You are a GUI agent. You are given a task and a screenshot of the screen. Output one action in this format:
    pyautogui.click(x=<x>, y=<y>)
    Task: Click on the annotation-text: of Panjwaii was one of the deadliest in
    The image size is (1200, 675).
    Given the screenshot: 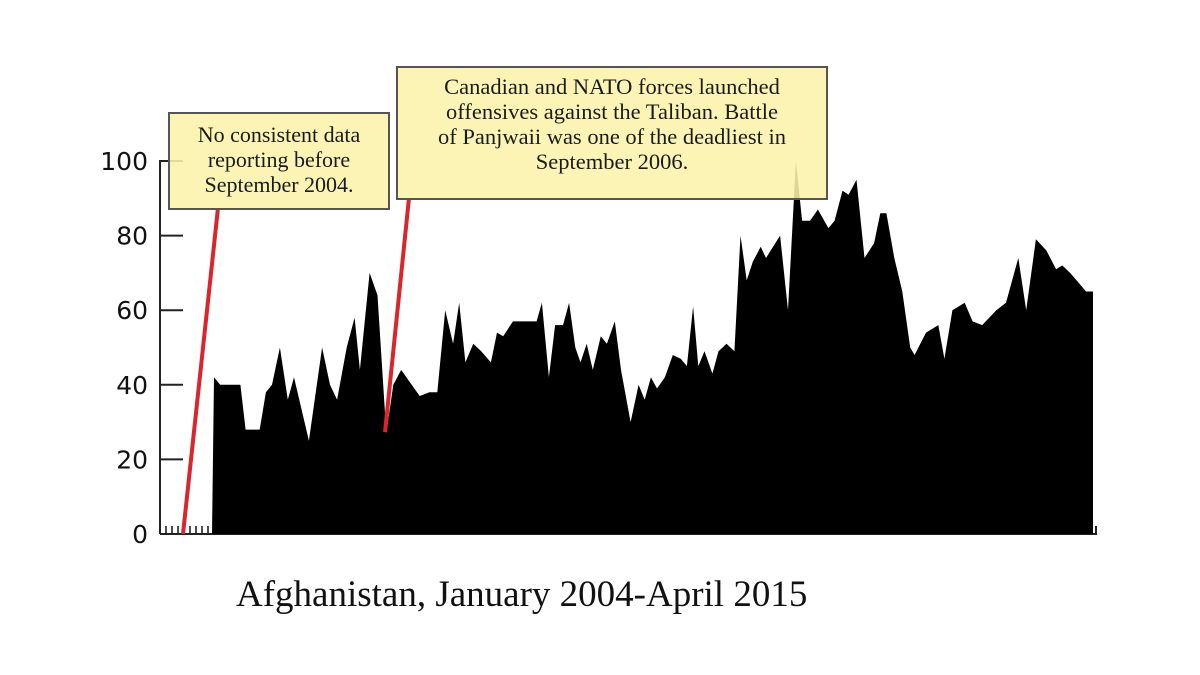 What is the action you would take?
    pyautogui.click(x=612, y=136)
    